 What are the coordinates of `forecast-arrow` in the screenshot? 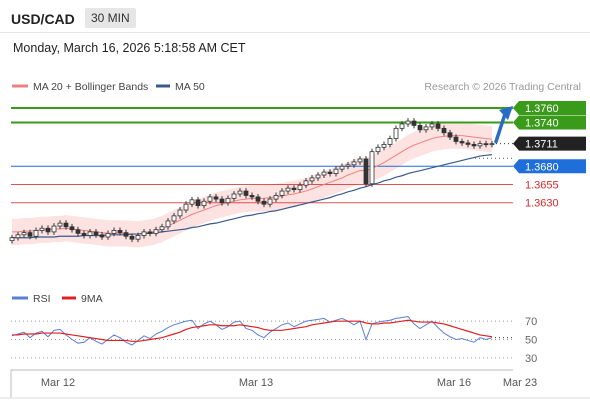 It's located at (500, 128).